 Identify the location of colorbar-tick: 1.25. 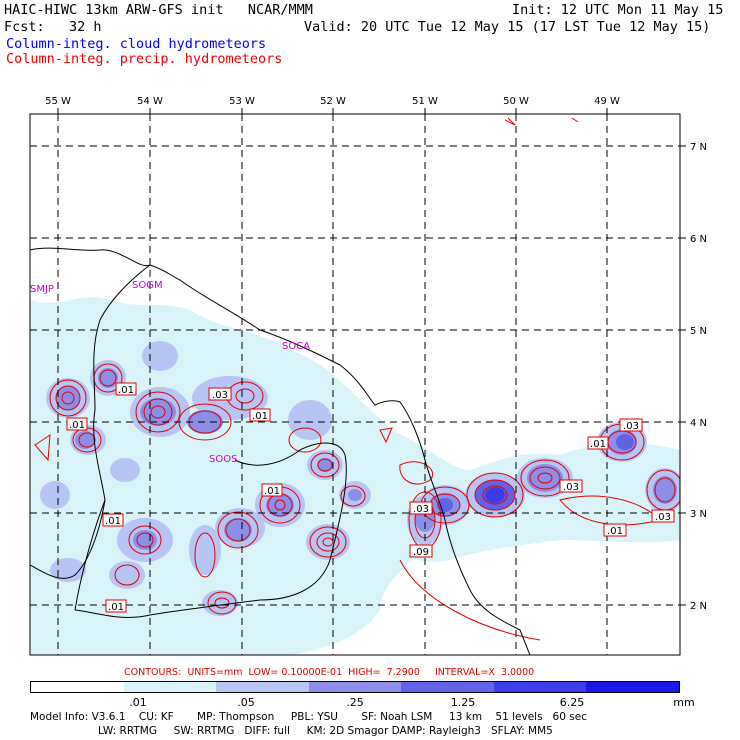
(463, 702).